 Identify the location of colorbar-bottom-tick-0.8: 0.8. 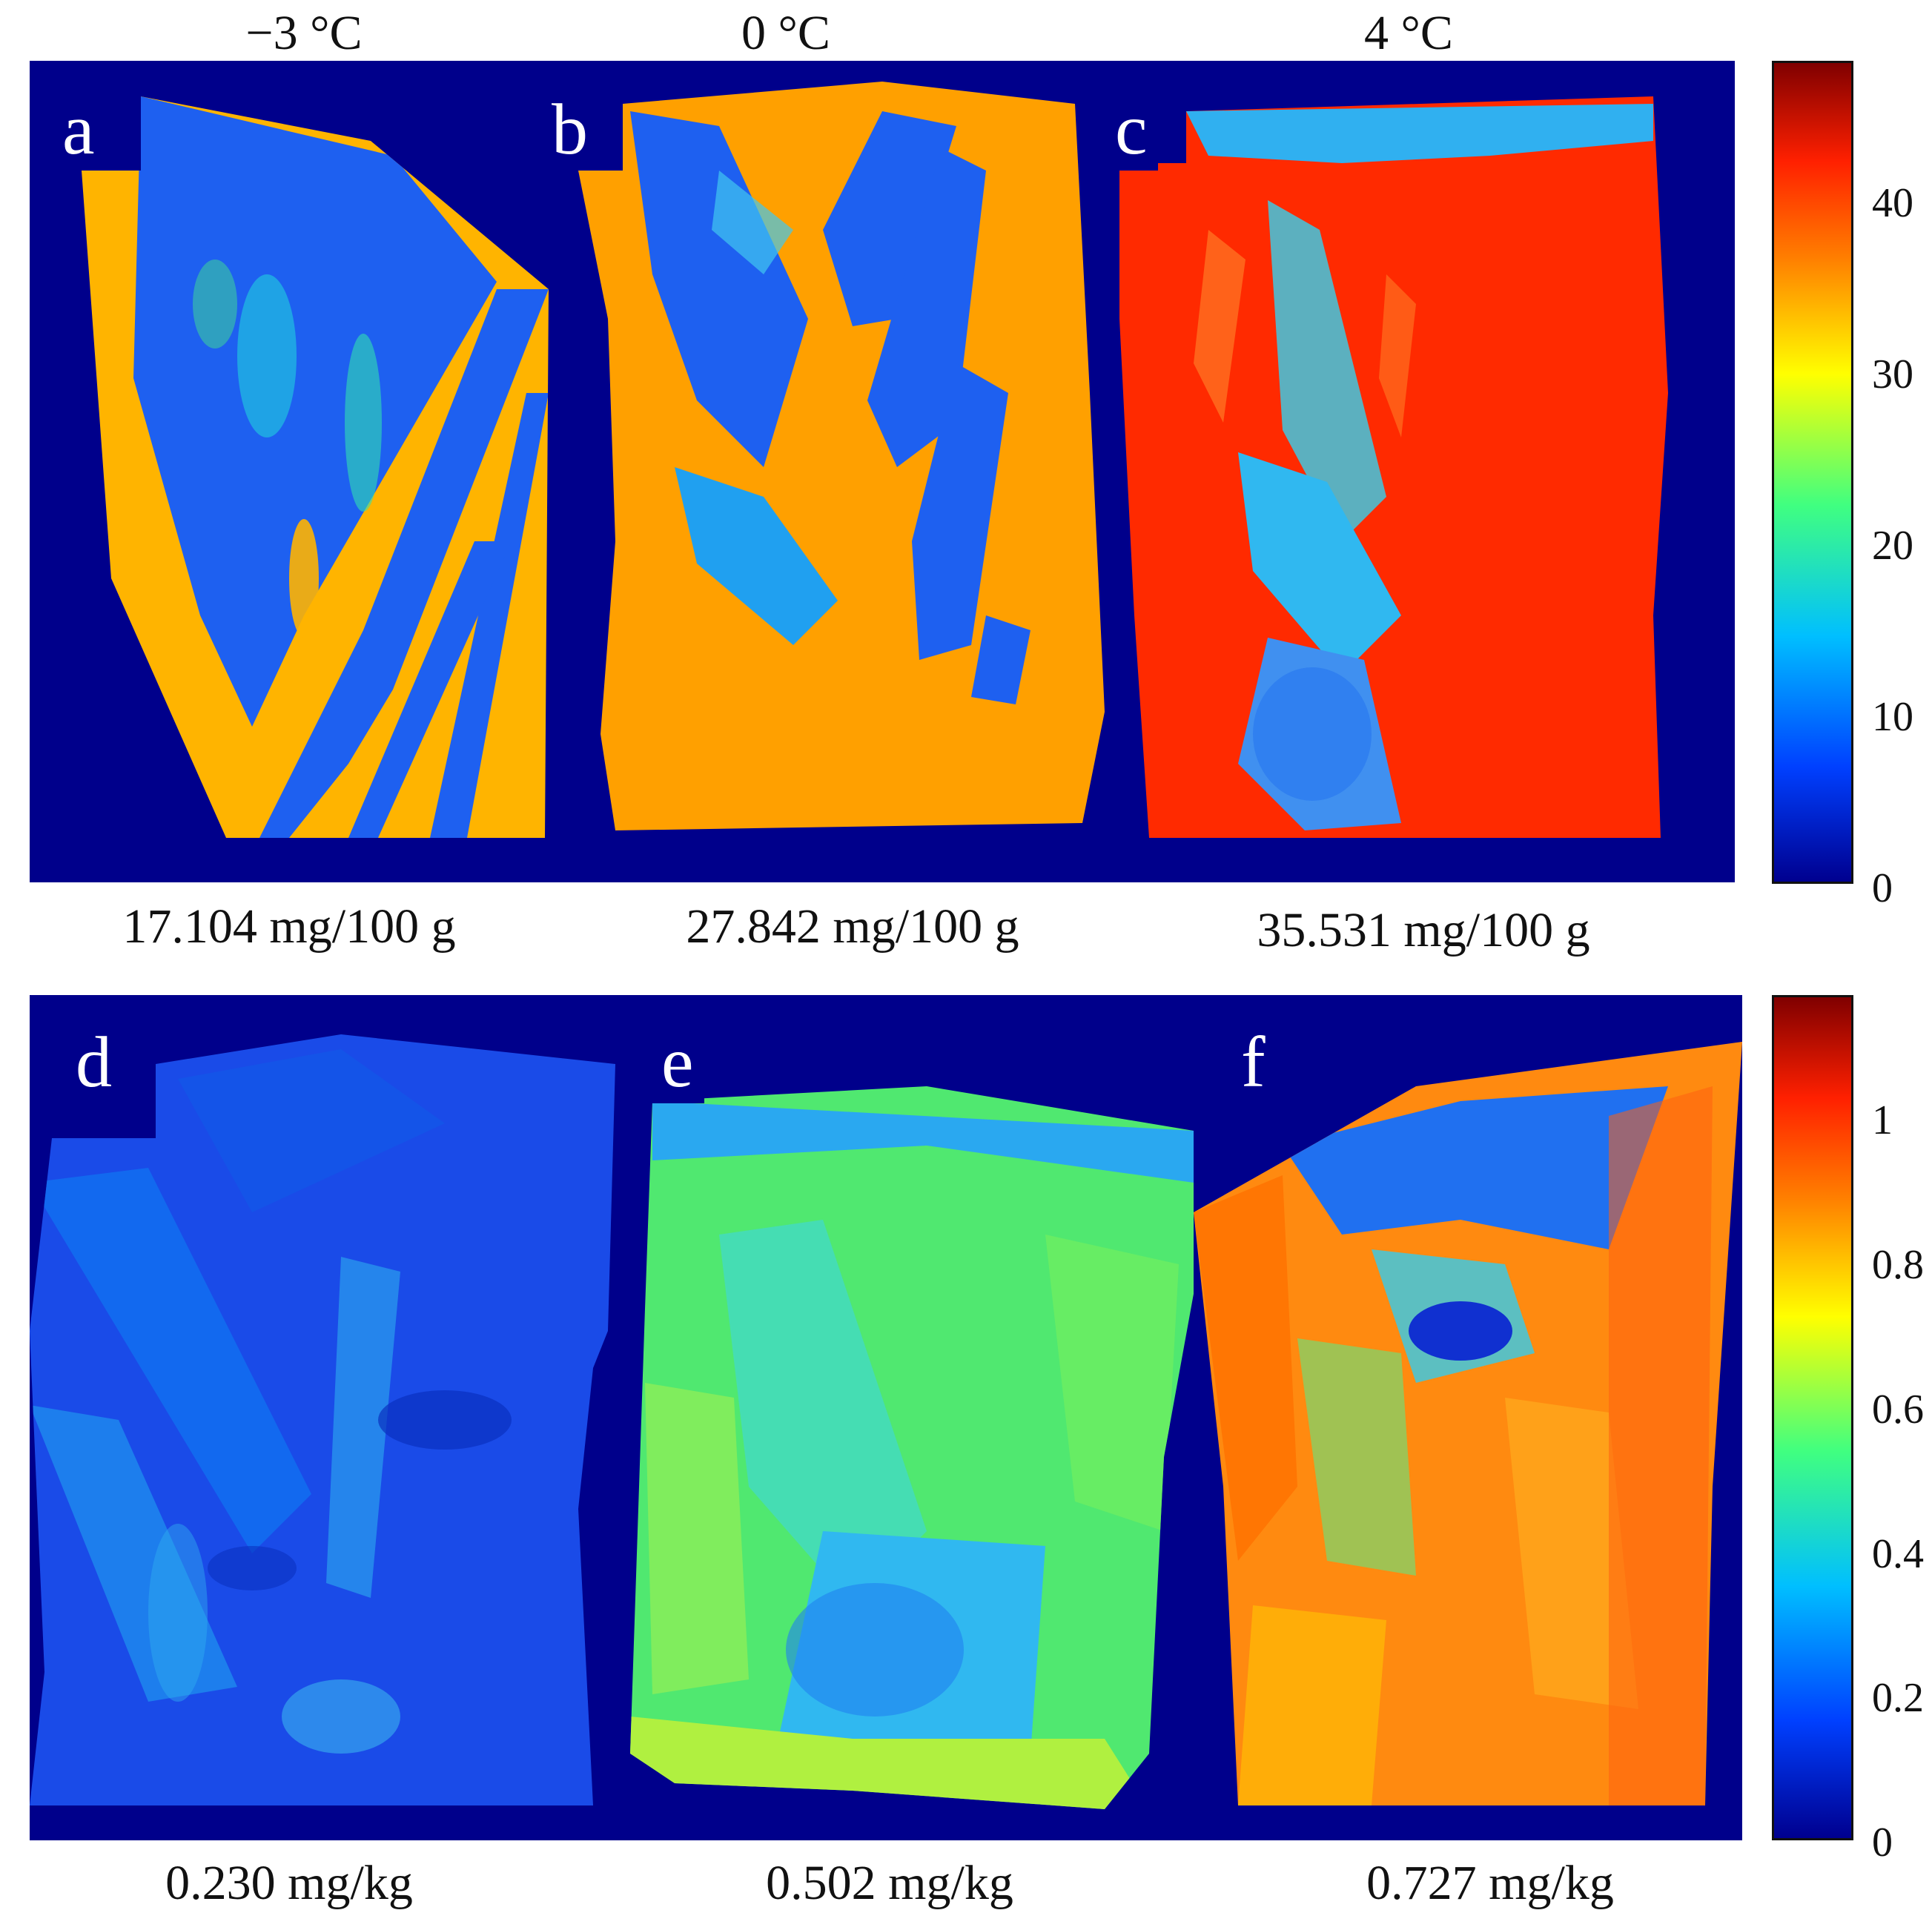
(1898, 1265).